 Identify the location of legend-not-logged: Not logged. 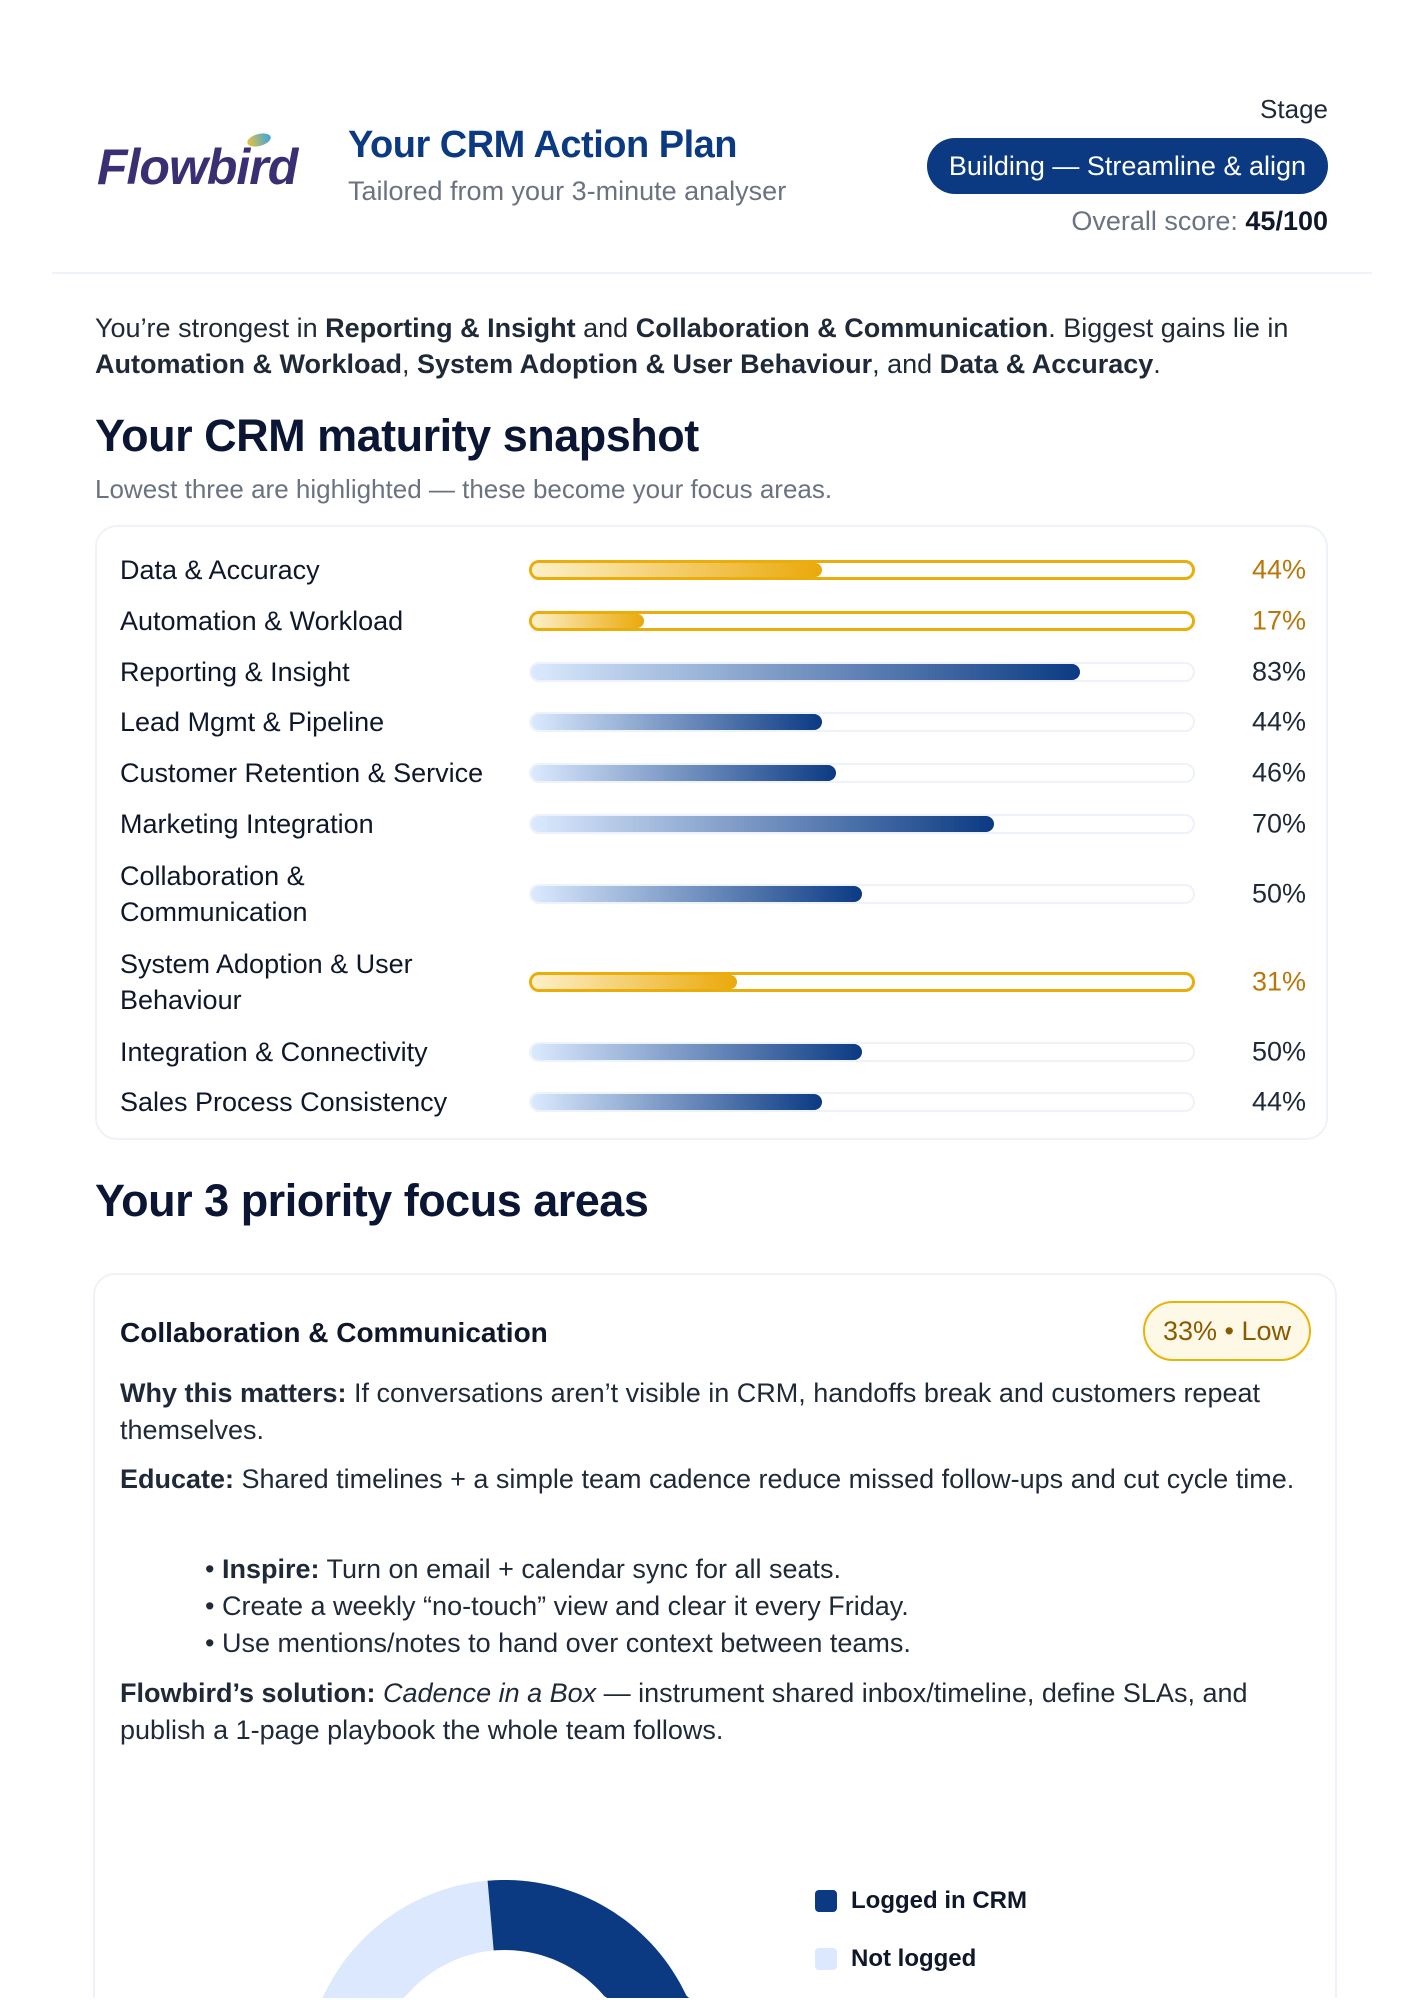
(895, 1959).